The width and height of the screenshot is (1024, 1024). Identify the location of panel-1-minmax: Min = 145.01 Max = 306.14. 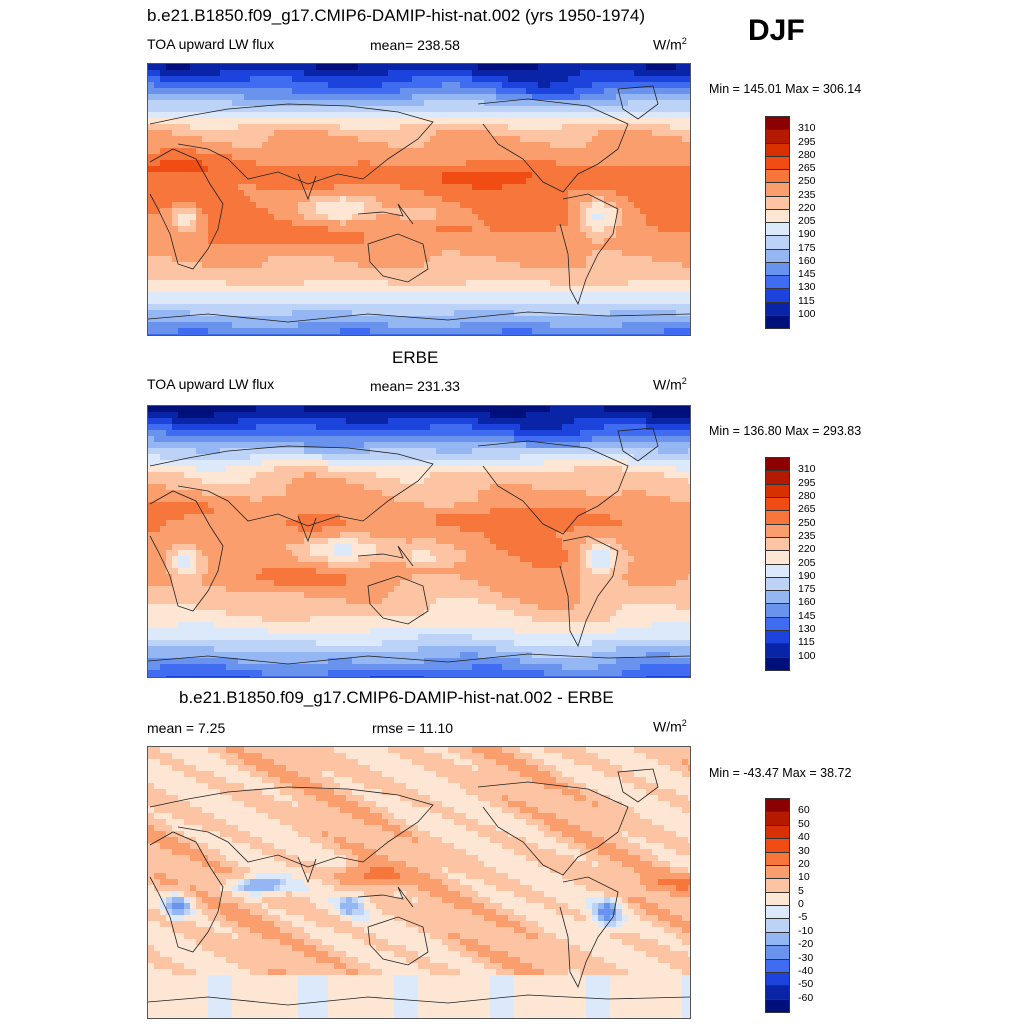
(785, 89).